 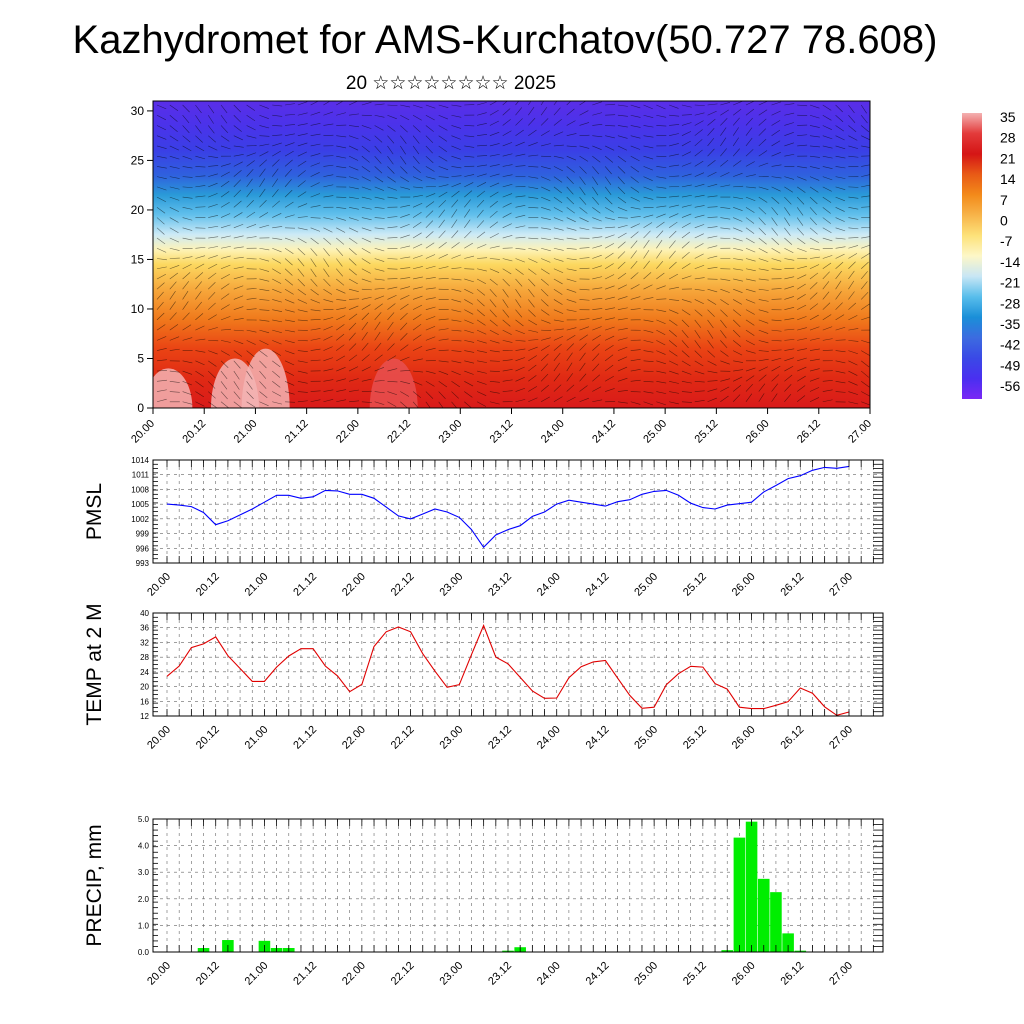 What do you see at coordinates (138, 111) in the screenshot?
I see `y-tick-label: 30` at bounding box center [138, 111].